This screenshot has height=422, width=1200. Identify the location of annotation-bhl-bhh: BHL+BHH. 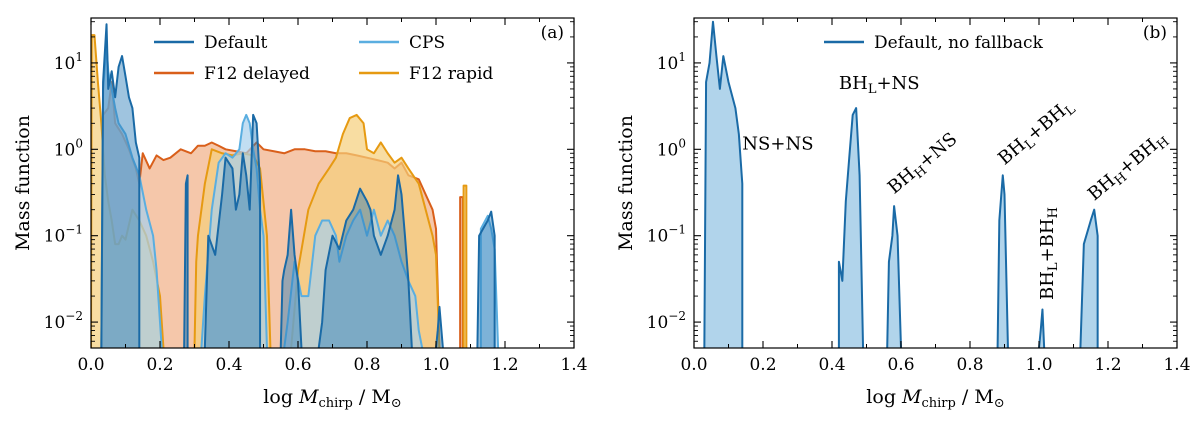
(1049, 253).